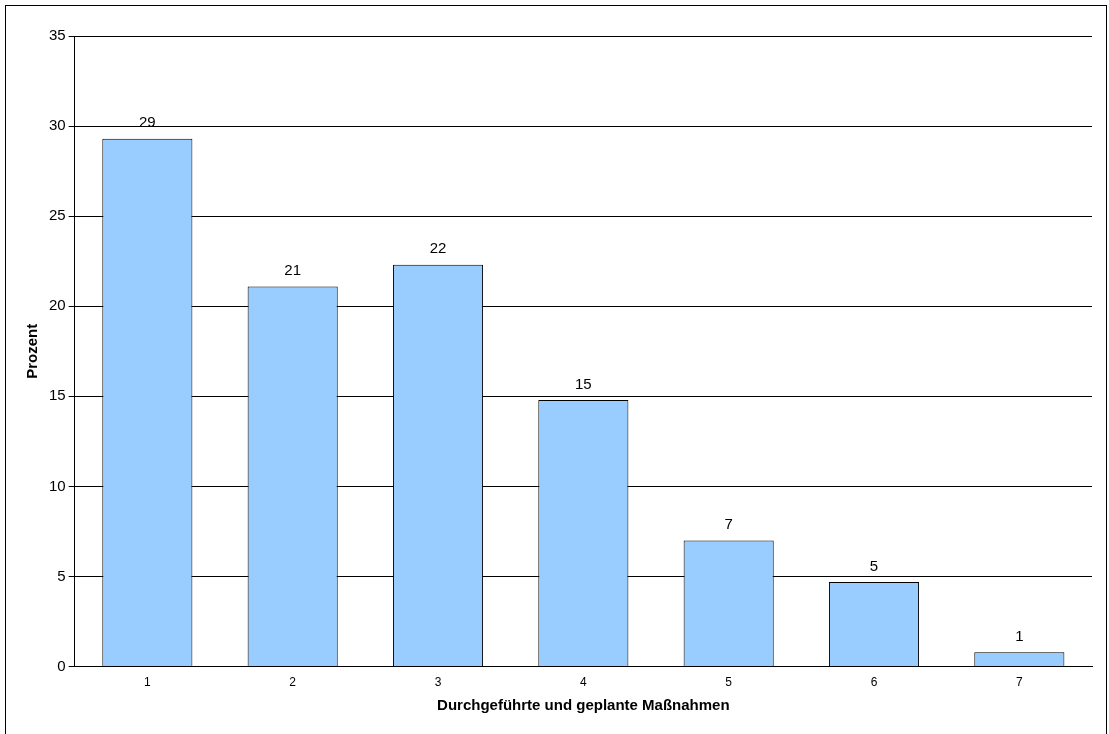 The height and width of the screenshot is (734, 1109). Describe the element at coordinates (1019, 682) in the screenshot. I see `x-tick-label: 7` at that location.